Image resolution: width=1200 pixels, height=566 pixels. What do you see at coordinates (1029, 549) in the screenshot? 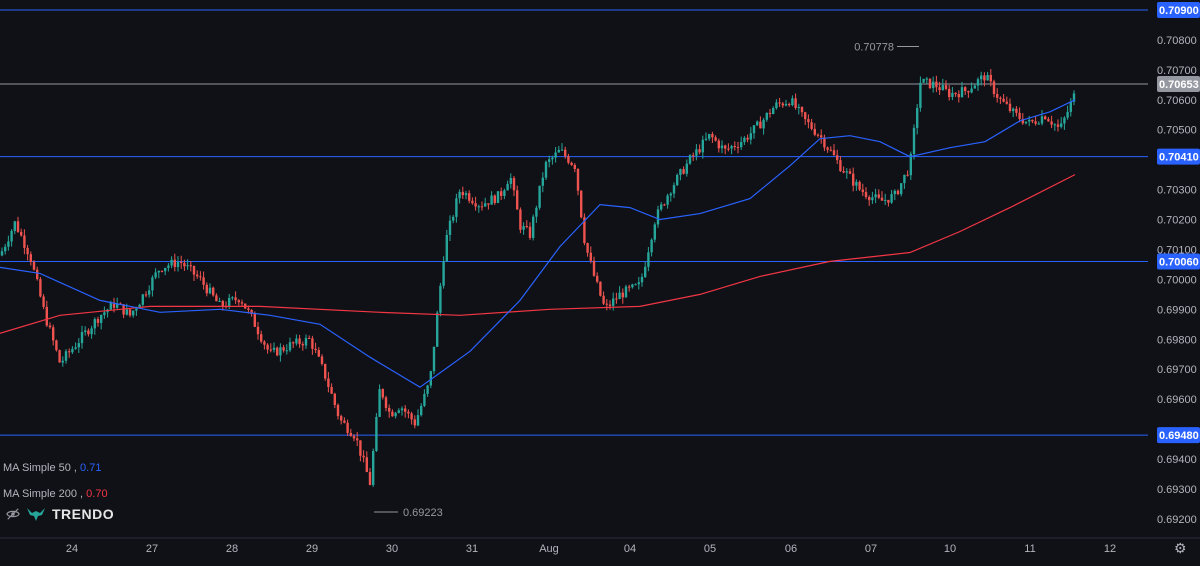
I see `x-tick-label: 11` at bounding box center [1029, 549].